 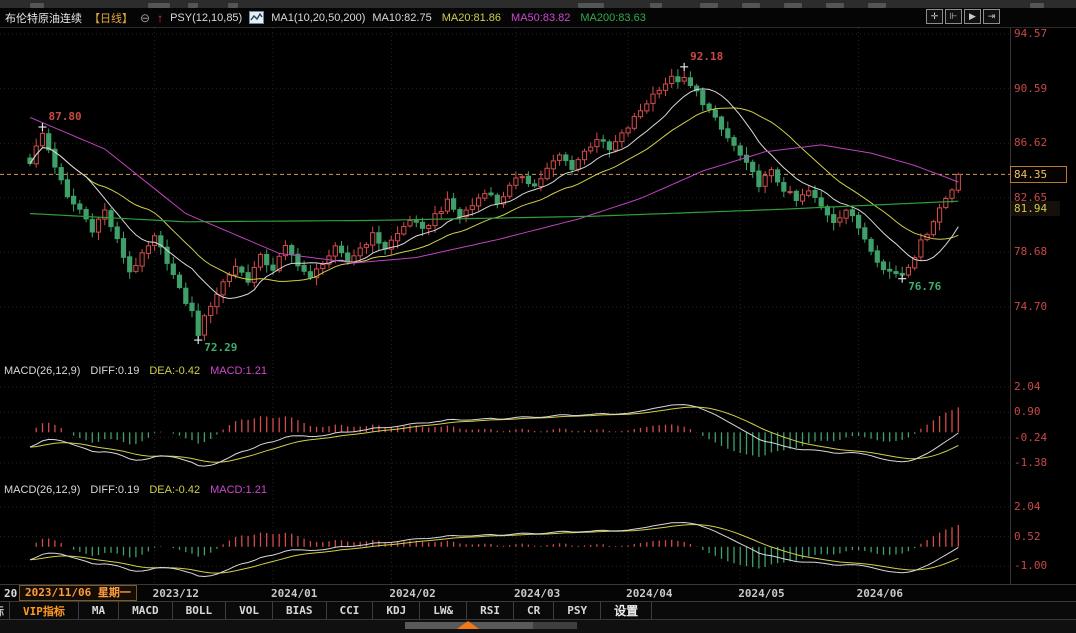 I want to click on macd1-tick-label: -0.24, so click(x=1031, y=437).